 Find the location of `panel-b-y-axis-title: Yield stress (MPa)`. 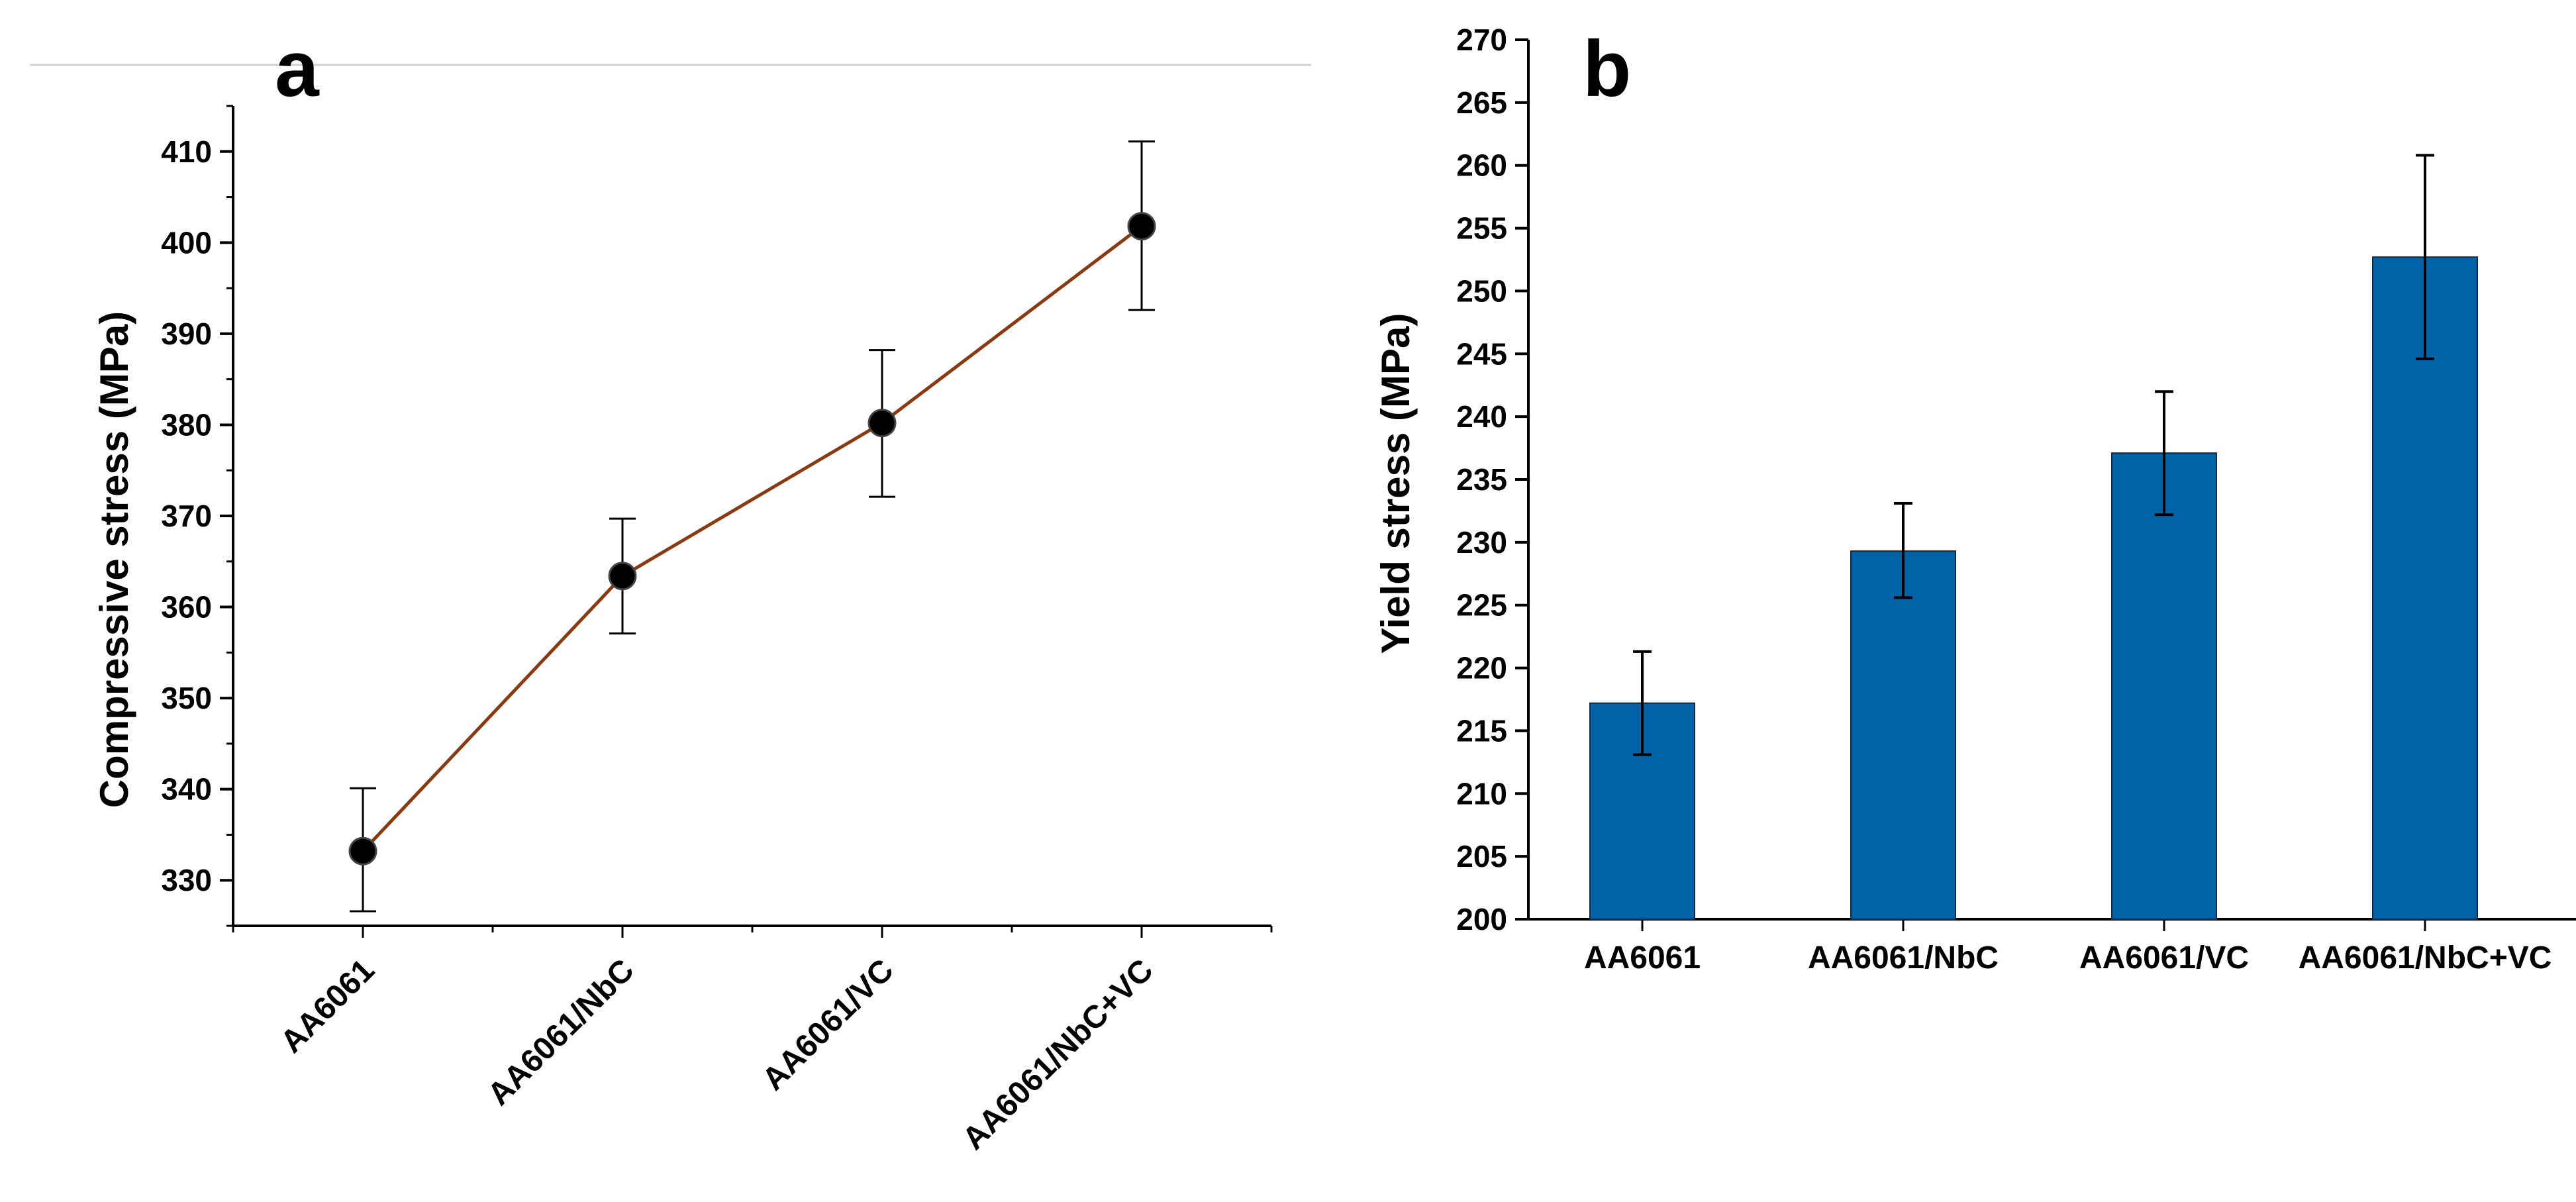

panel-b-y-axis-title: Yield stress (MPa) is located at coordinates (1395, 483).